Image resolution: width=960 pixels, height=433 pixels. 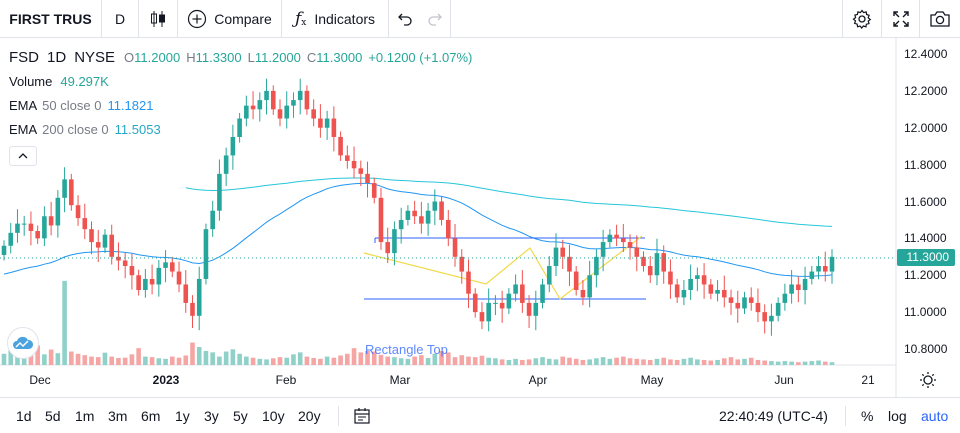 What do you see at coordinates (362, 418) in the screenshot?
I see `date-range-button` at bounding box center [362, 418].